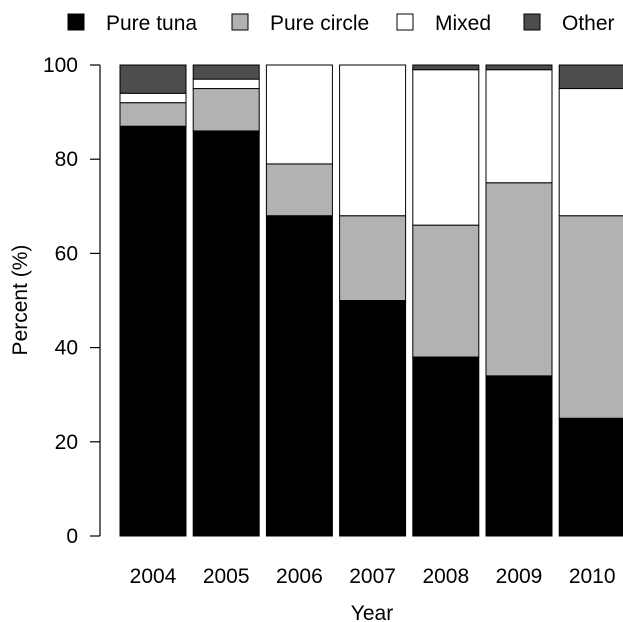  What do you see at coordinates (153, 79) in the screenshot?
I see `bar-segment-other-2004` at bounding box center [153, 79].